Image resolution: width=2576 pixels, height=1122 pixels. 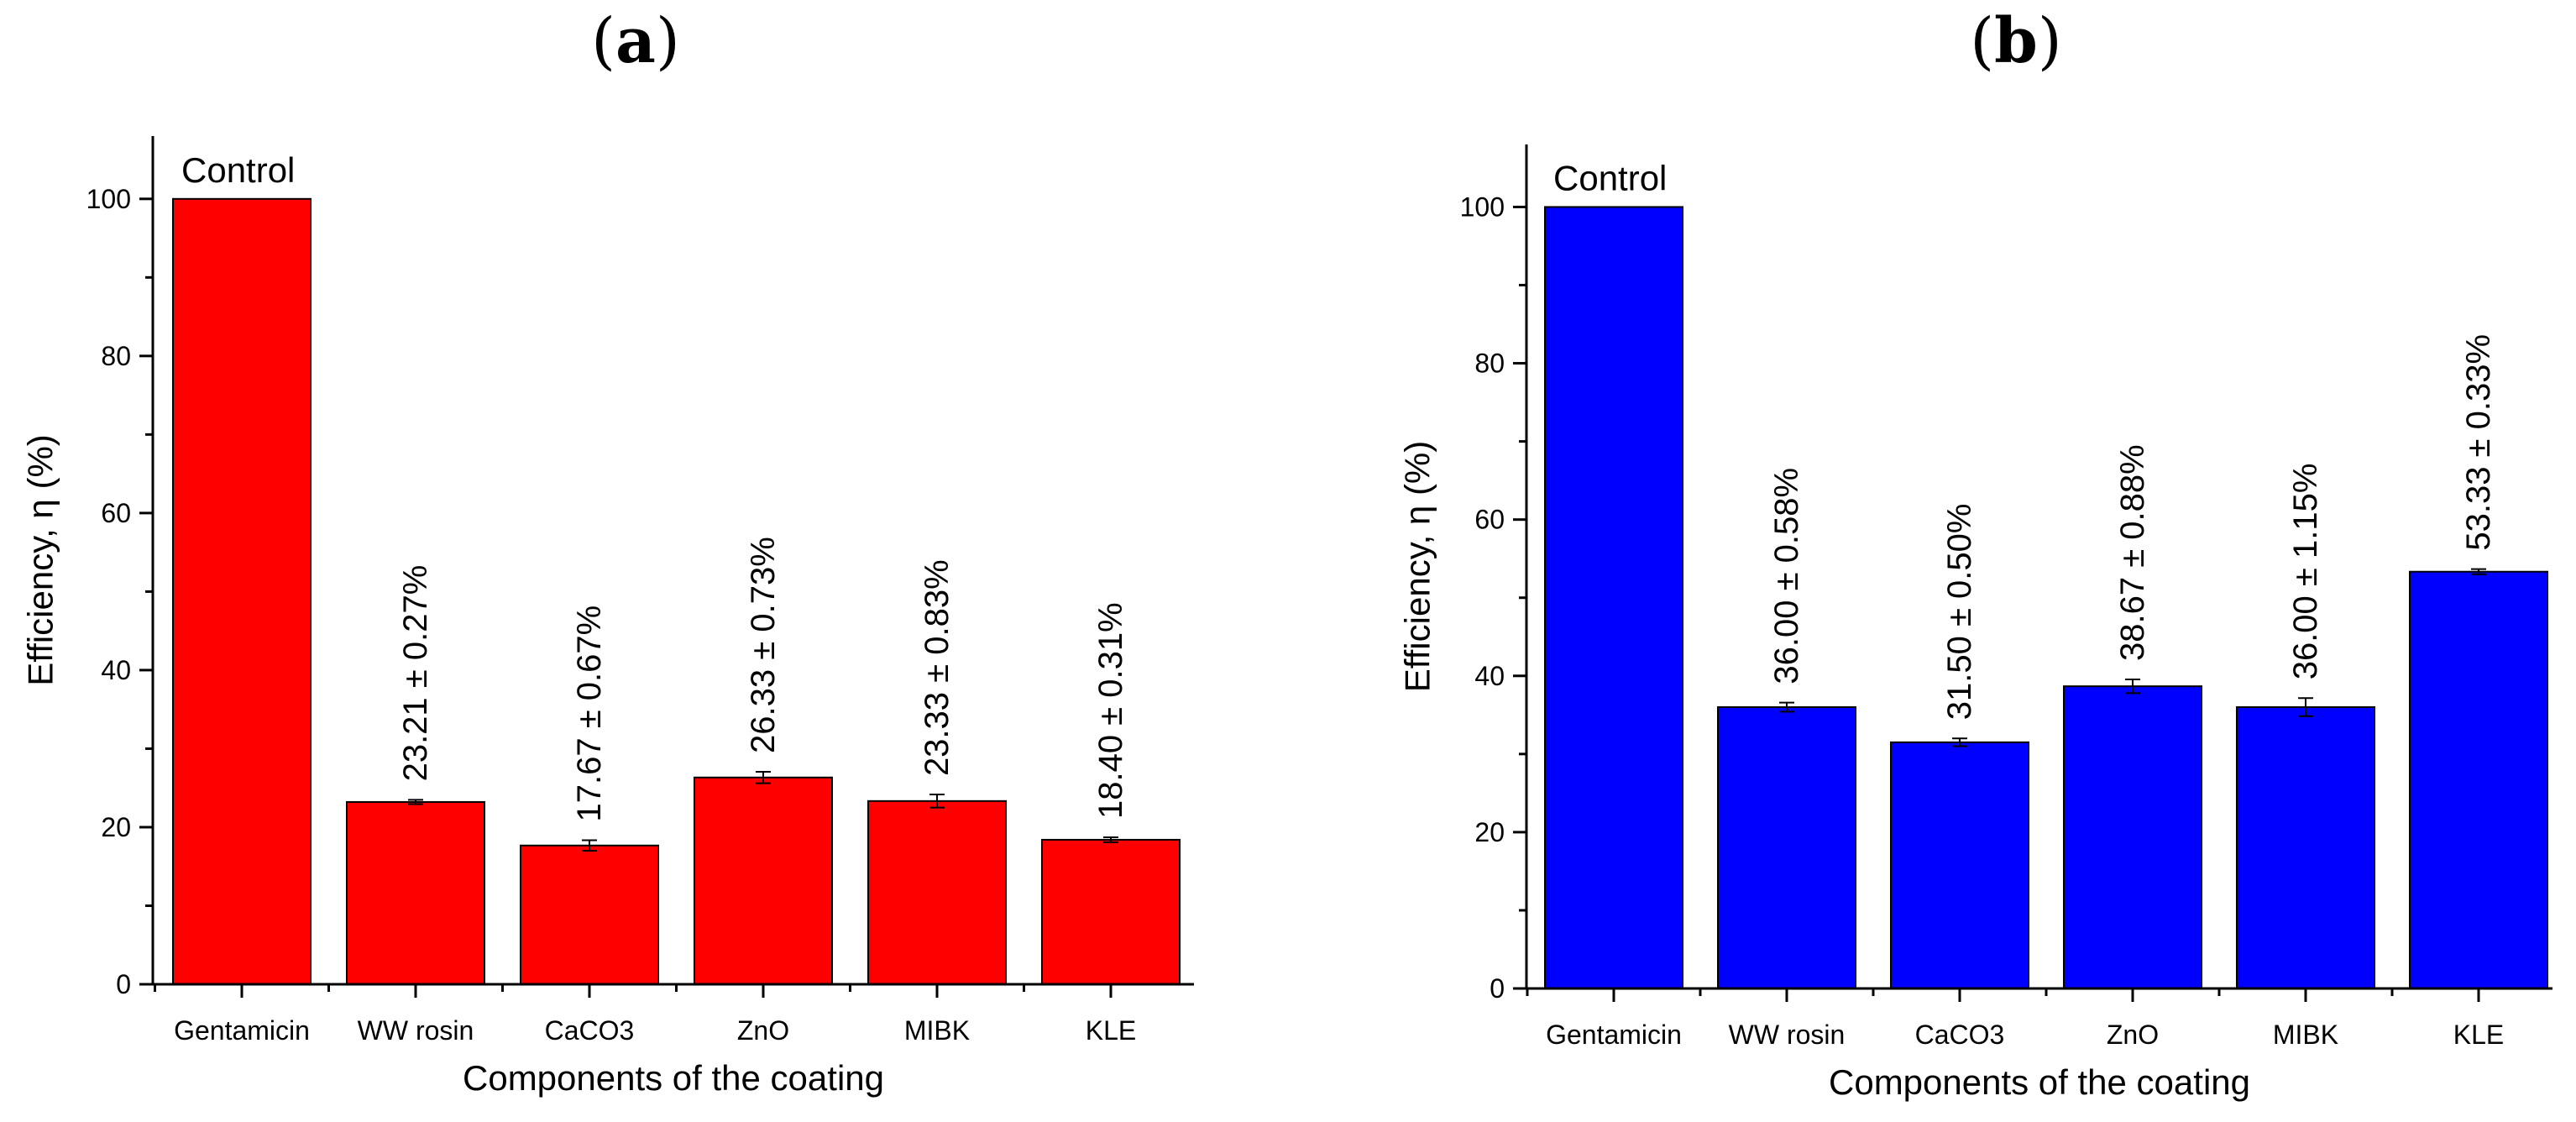 What do you see at coordinates (764, 645) in the screenshot?
I see `data-label: 26.33 ± 0.73%` at bounding box center [764, 645].